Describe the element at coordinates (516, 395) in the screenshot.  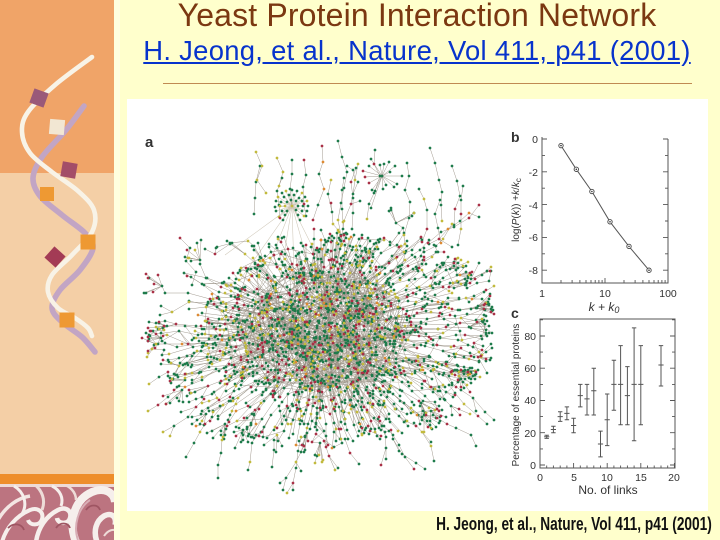
I see `svg-text:Percentage of essential protei: Percentage of essential proteins` at that location.